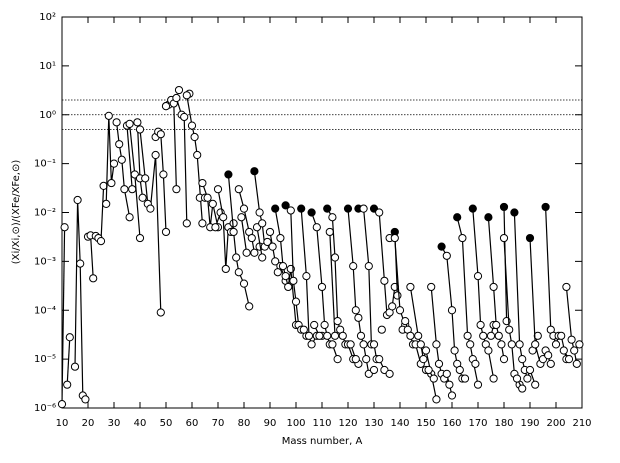  I want to click on x-axis-label: Mass number, A, so click(322, 441).